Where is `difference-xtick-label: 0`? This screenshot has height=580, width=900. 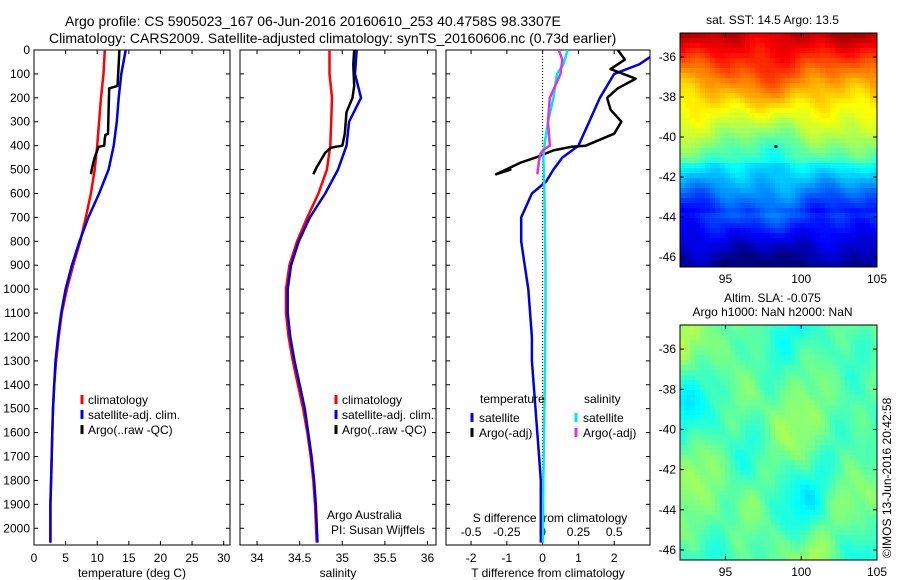 difference-xtick-label: 0 is located at coordinates (542, 558).